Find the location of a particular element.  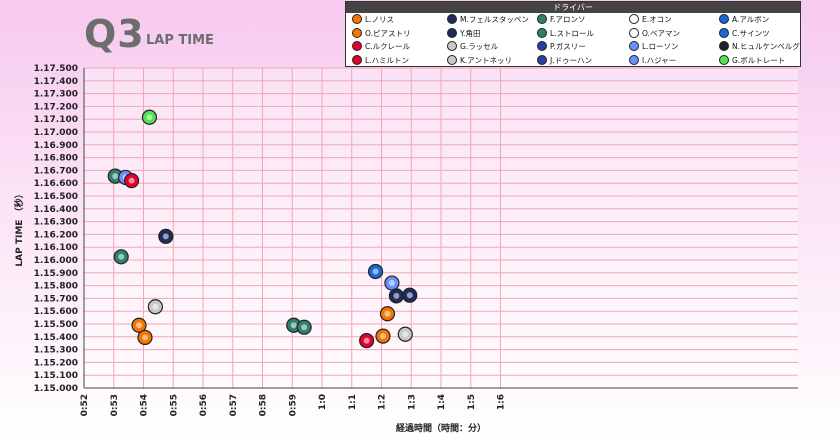

legend-item: L.ローソン is located at coordinates (654, 46).